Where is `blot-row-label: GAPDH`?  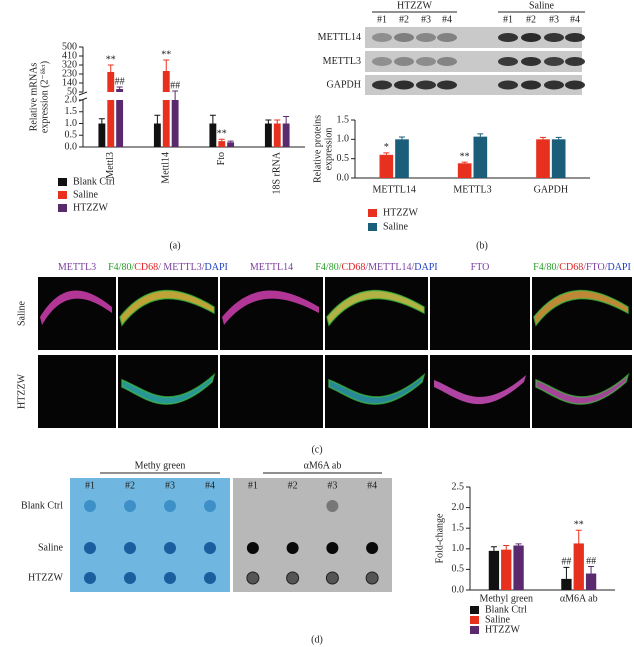
blot-row-label: GAPDH is located at coordinates (344, 84).